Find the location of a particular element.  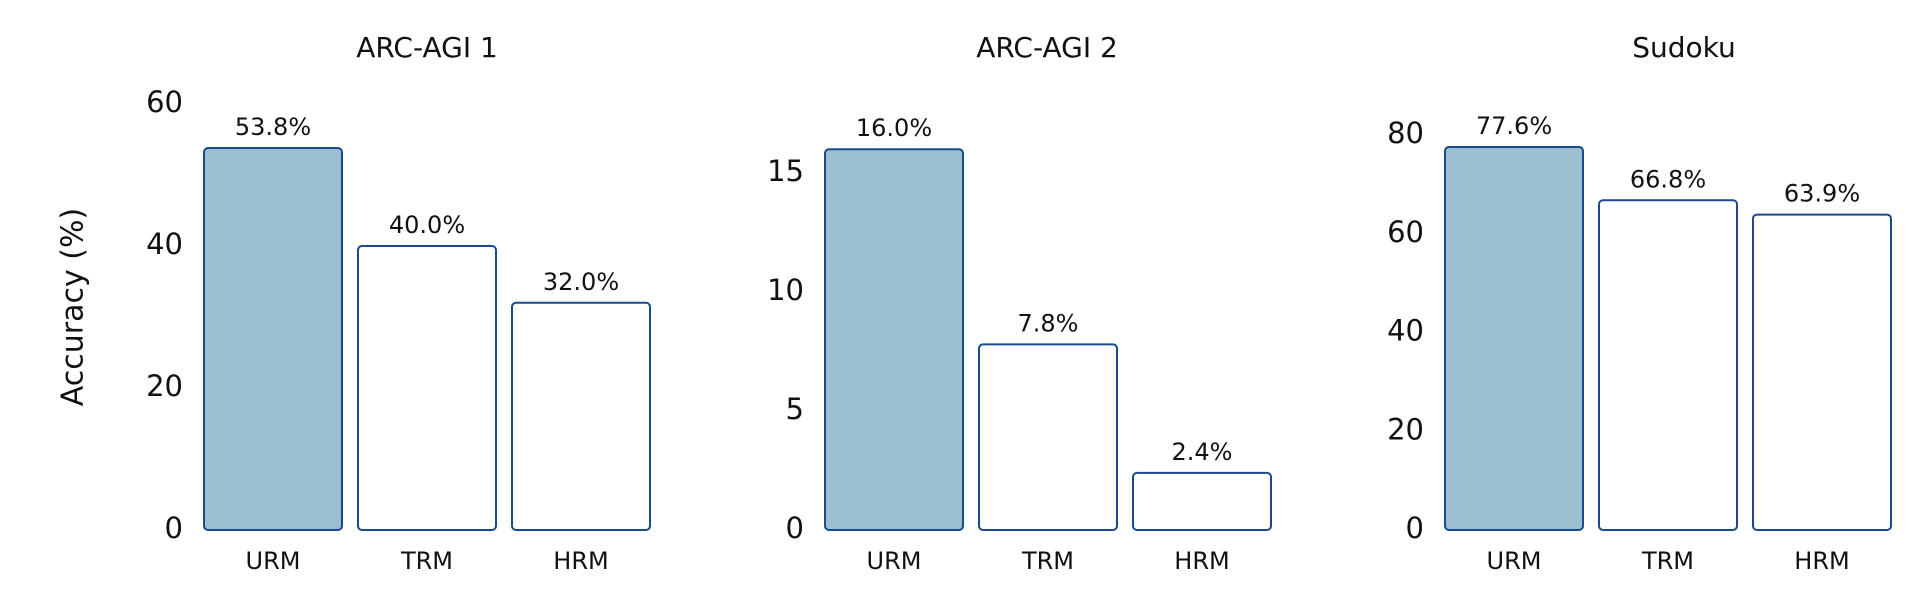

value-label: 7.8% is located at coordinates (1048, 323).